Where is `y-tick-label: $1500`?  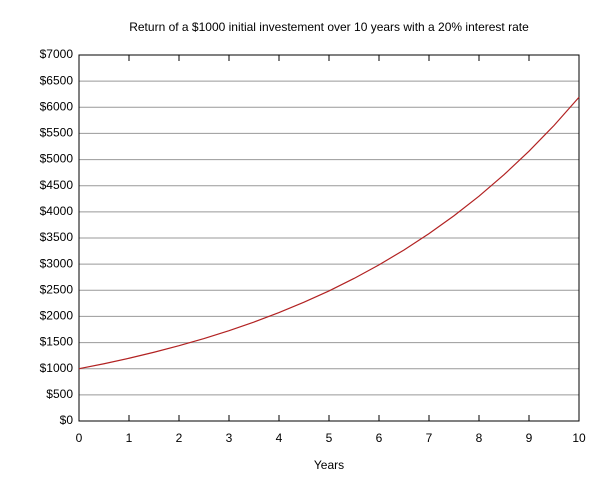
y-tick-label: $1500 is located at coordinates (57, 342).